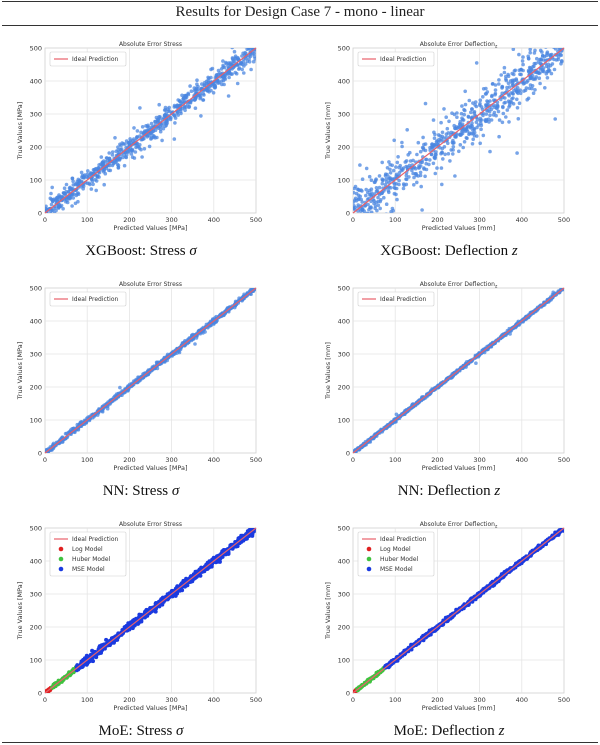 The image size is (600, 745). What do you see at coordinates (129, 220) in the screenshot?
I see `c0-x-tick-label-2: 200` at bounding box center [129, 220].